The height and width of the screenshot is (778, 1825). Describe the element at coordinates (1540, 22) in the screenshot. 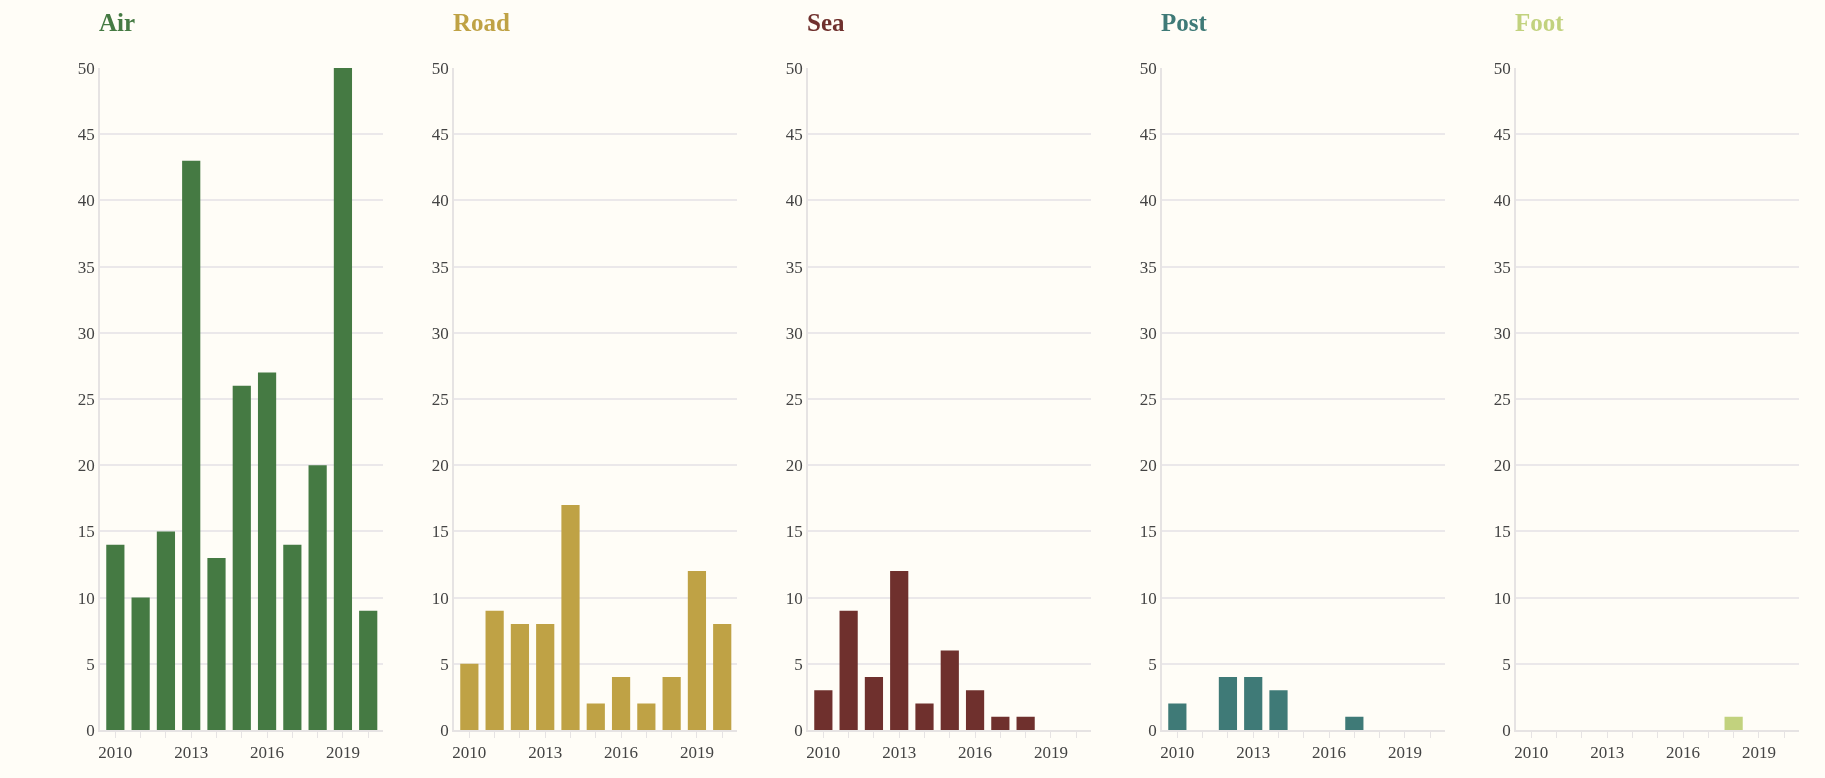

I see `chart-title: Foot` at that location.